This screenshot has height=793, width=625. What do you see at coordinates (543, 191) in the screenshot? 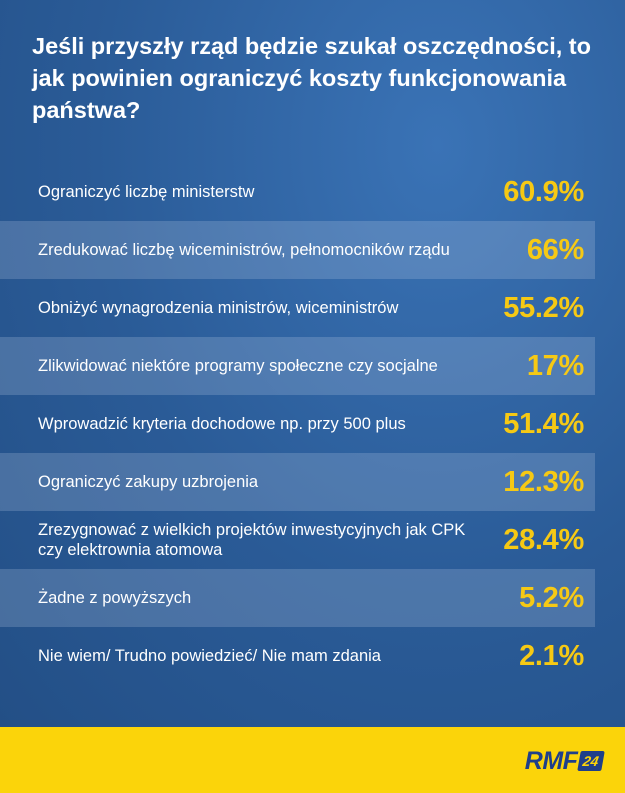
I see `row-value: 60.9%` at bounding box center [543, 191].